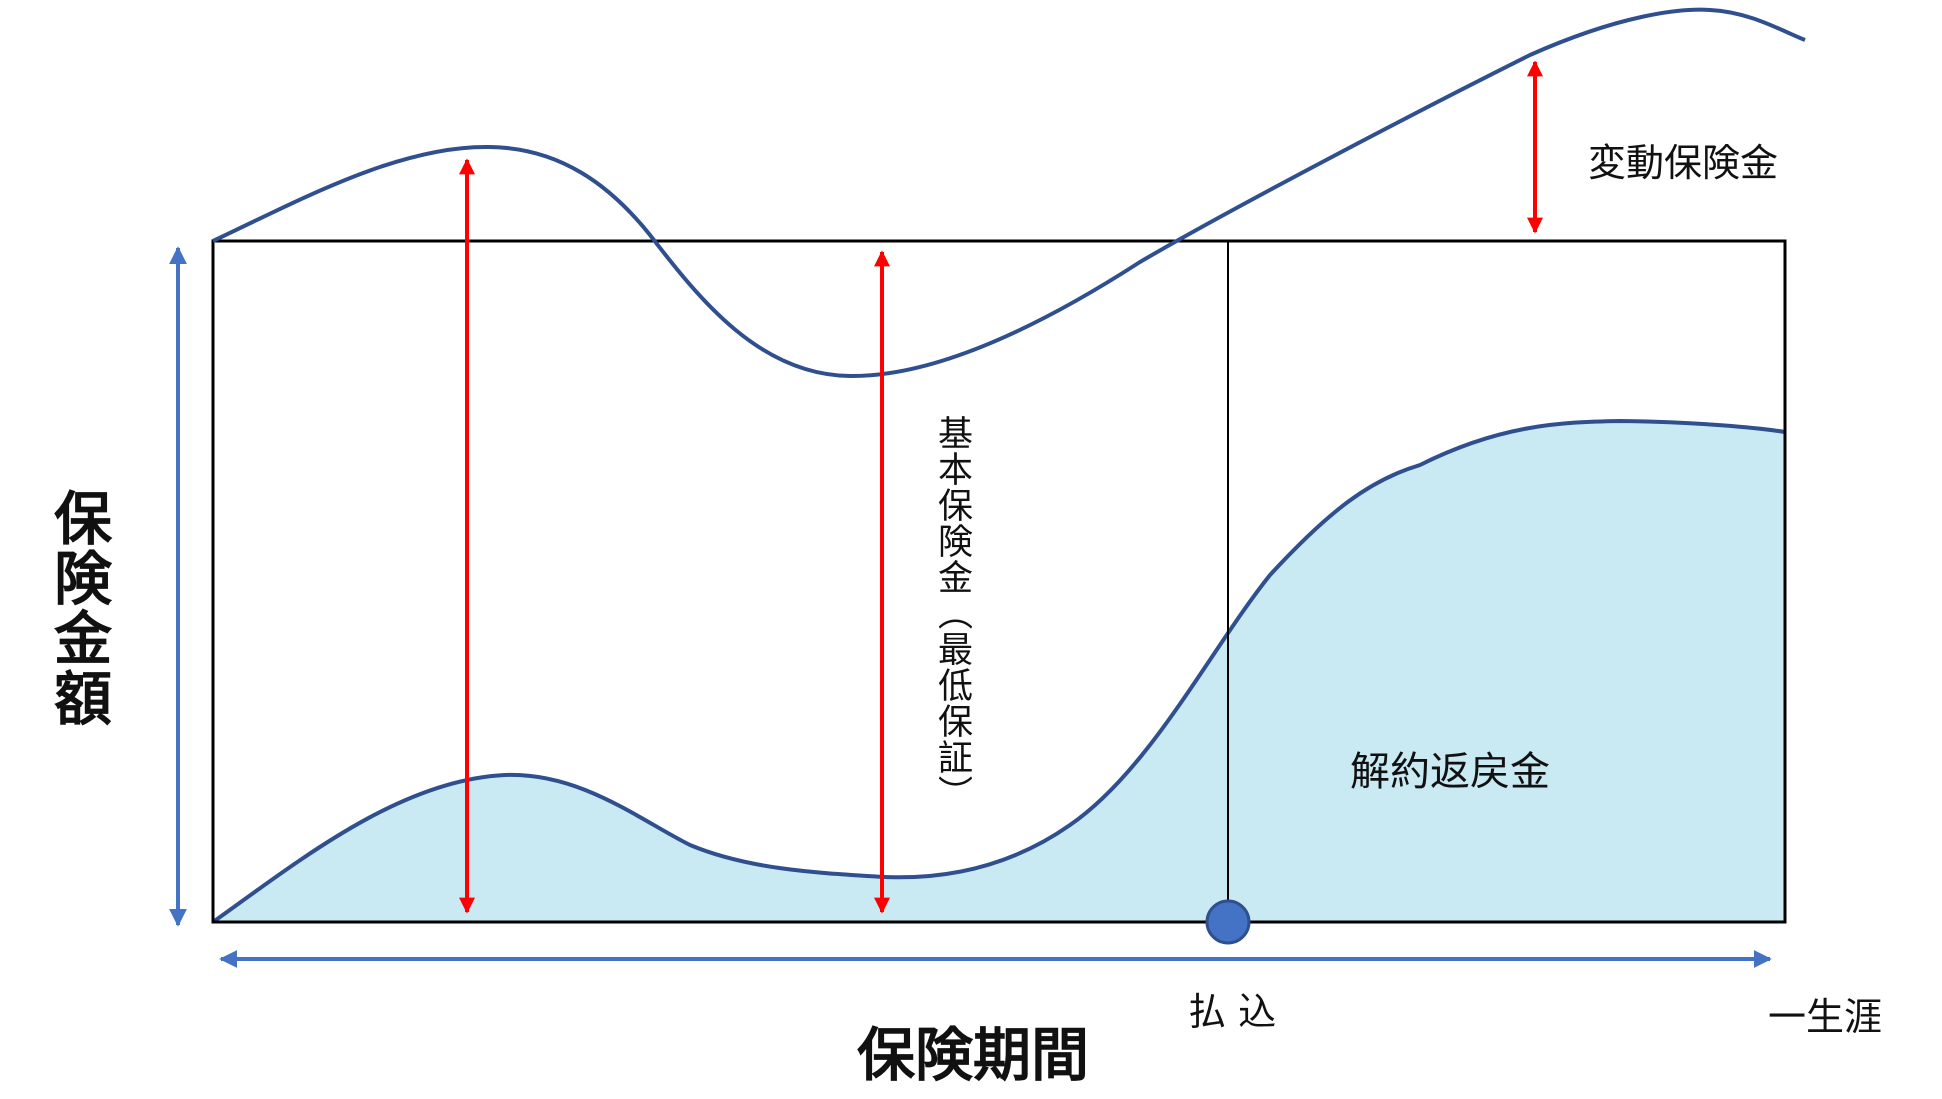  Describe the element at coordinates (1825, 1017) in the screenshot. I see `whole-life-label: 一生涯` at that location.